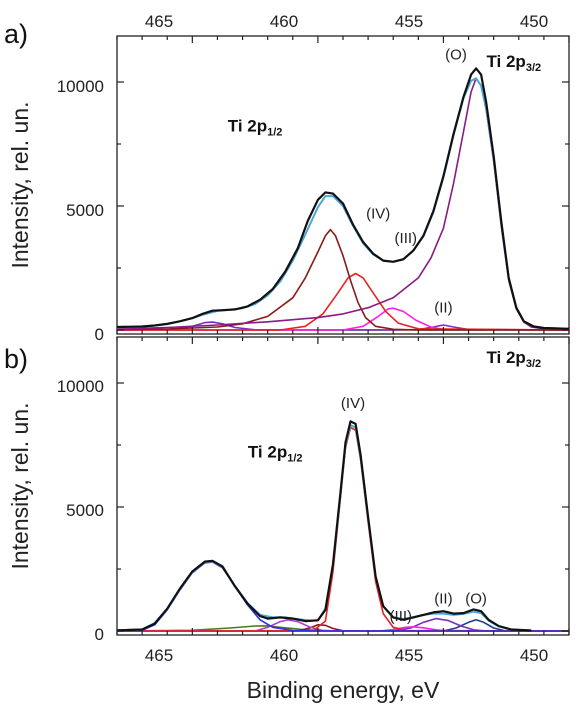 This screenshot has height=709, width=587. What do you see at coordinates (406, 238) in the screenshot?
I see `panel-a-annotation-4: (III)` at bounding box center [406, 238].